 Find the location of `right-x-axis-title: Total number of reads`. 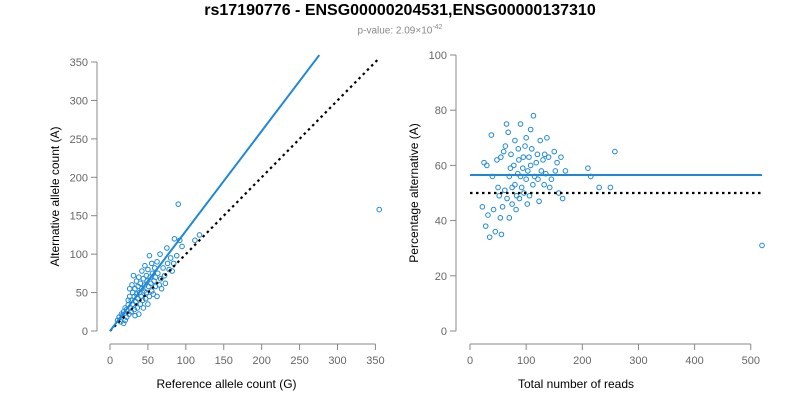

right-x-axis-title: Total number of reads is located at coordinates (576, 384).